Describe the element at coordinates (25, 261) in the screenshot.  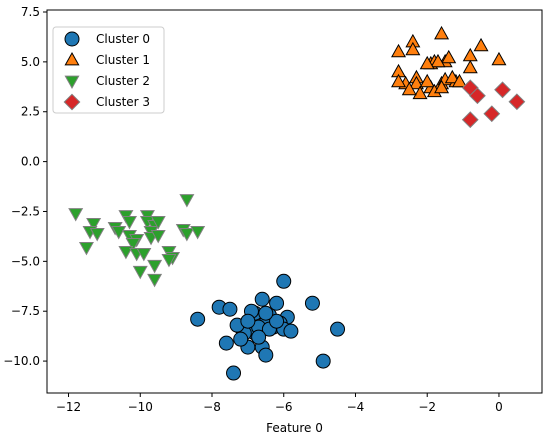
I see `y-tick-label: −5.0` at that location.